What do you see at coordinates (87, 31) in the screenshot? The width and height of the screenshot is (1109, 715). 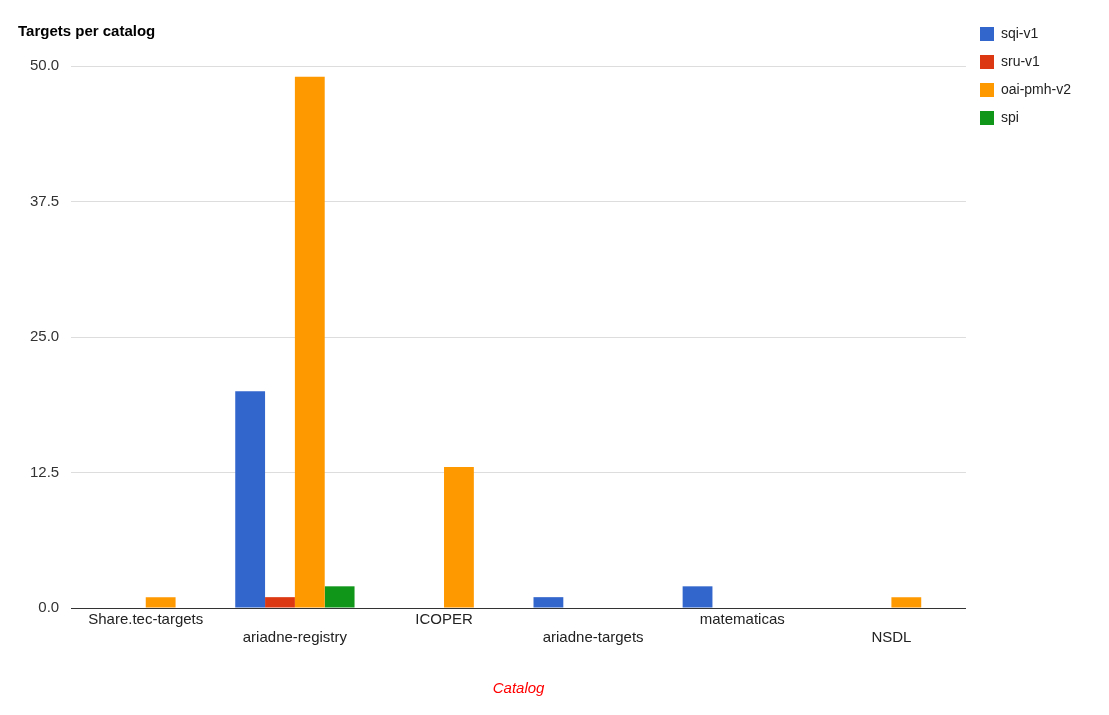 I see `chart-title: Targets per catalog` at bounding box center [87, 31].